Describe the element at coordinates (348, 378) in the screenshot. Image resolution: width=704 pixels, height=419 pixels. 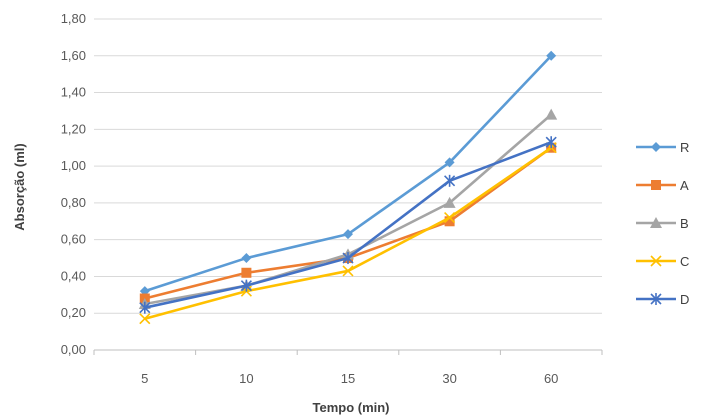
I see `x-tick-label: 15` at that location.